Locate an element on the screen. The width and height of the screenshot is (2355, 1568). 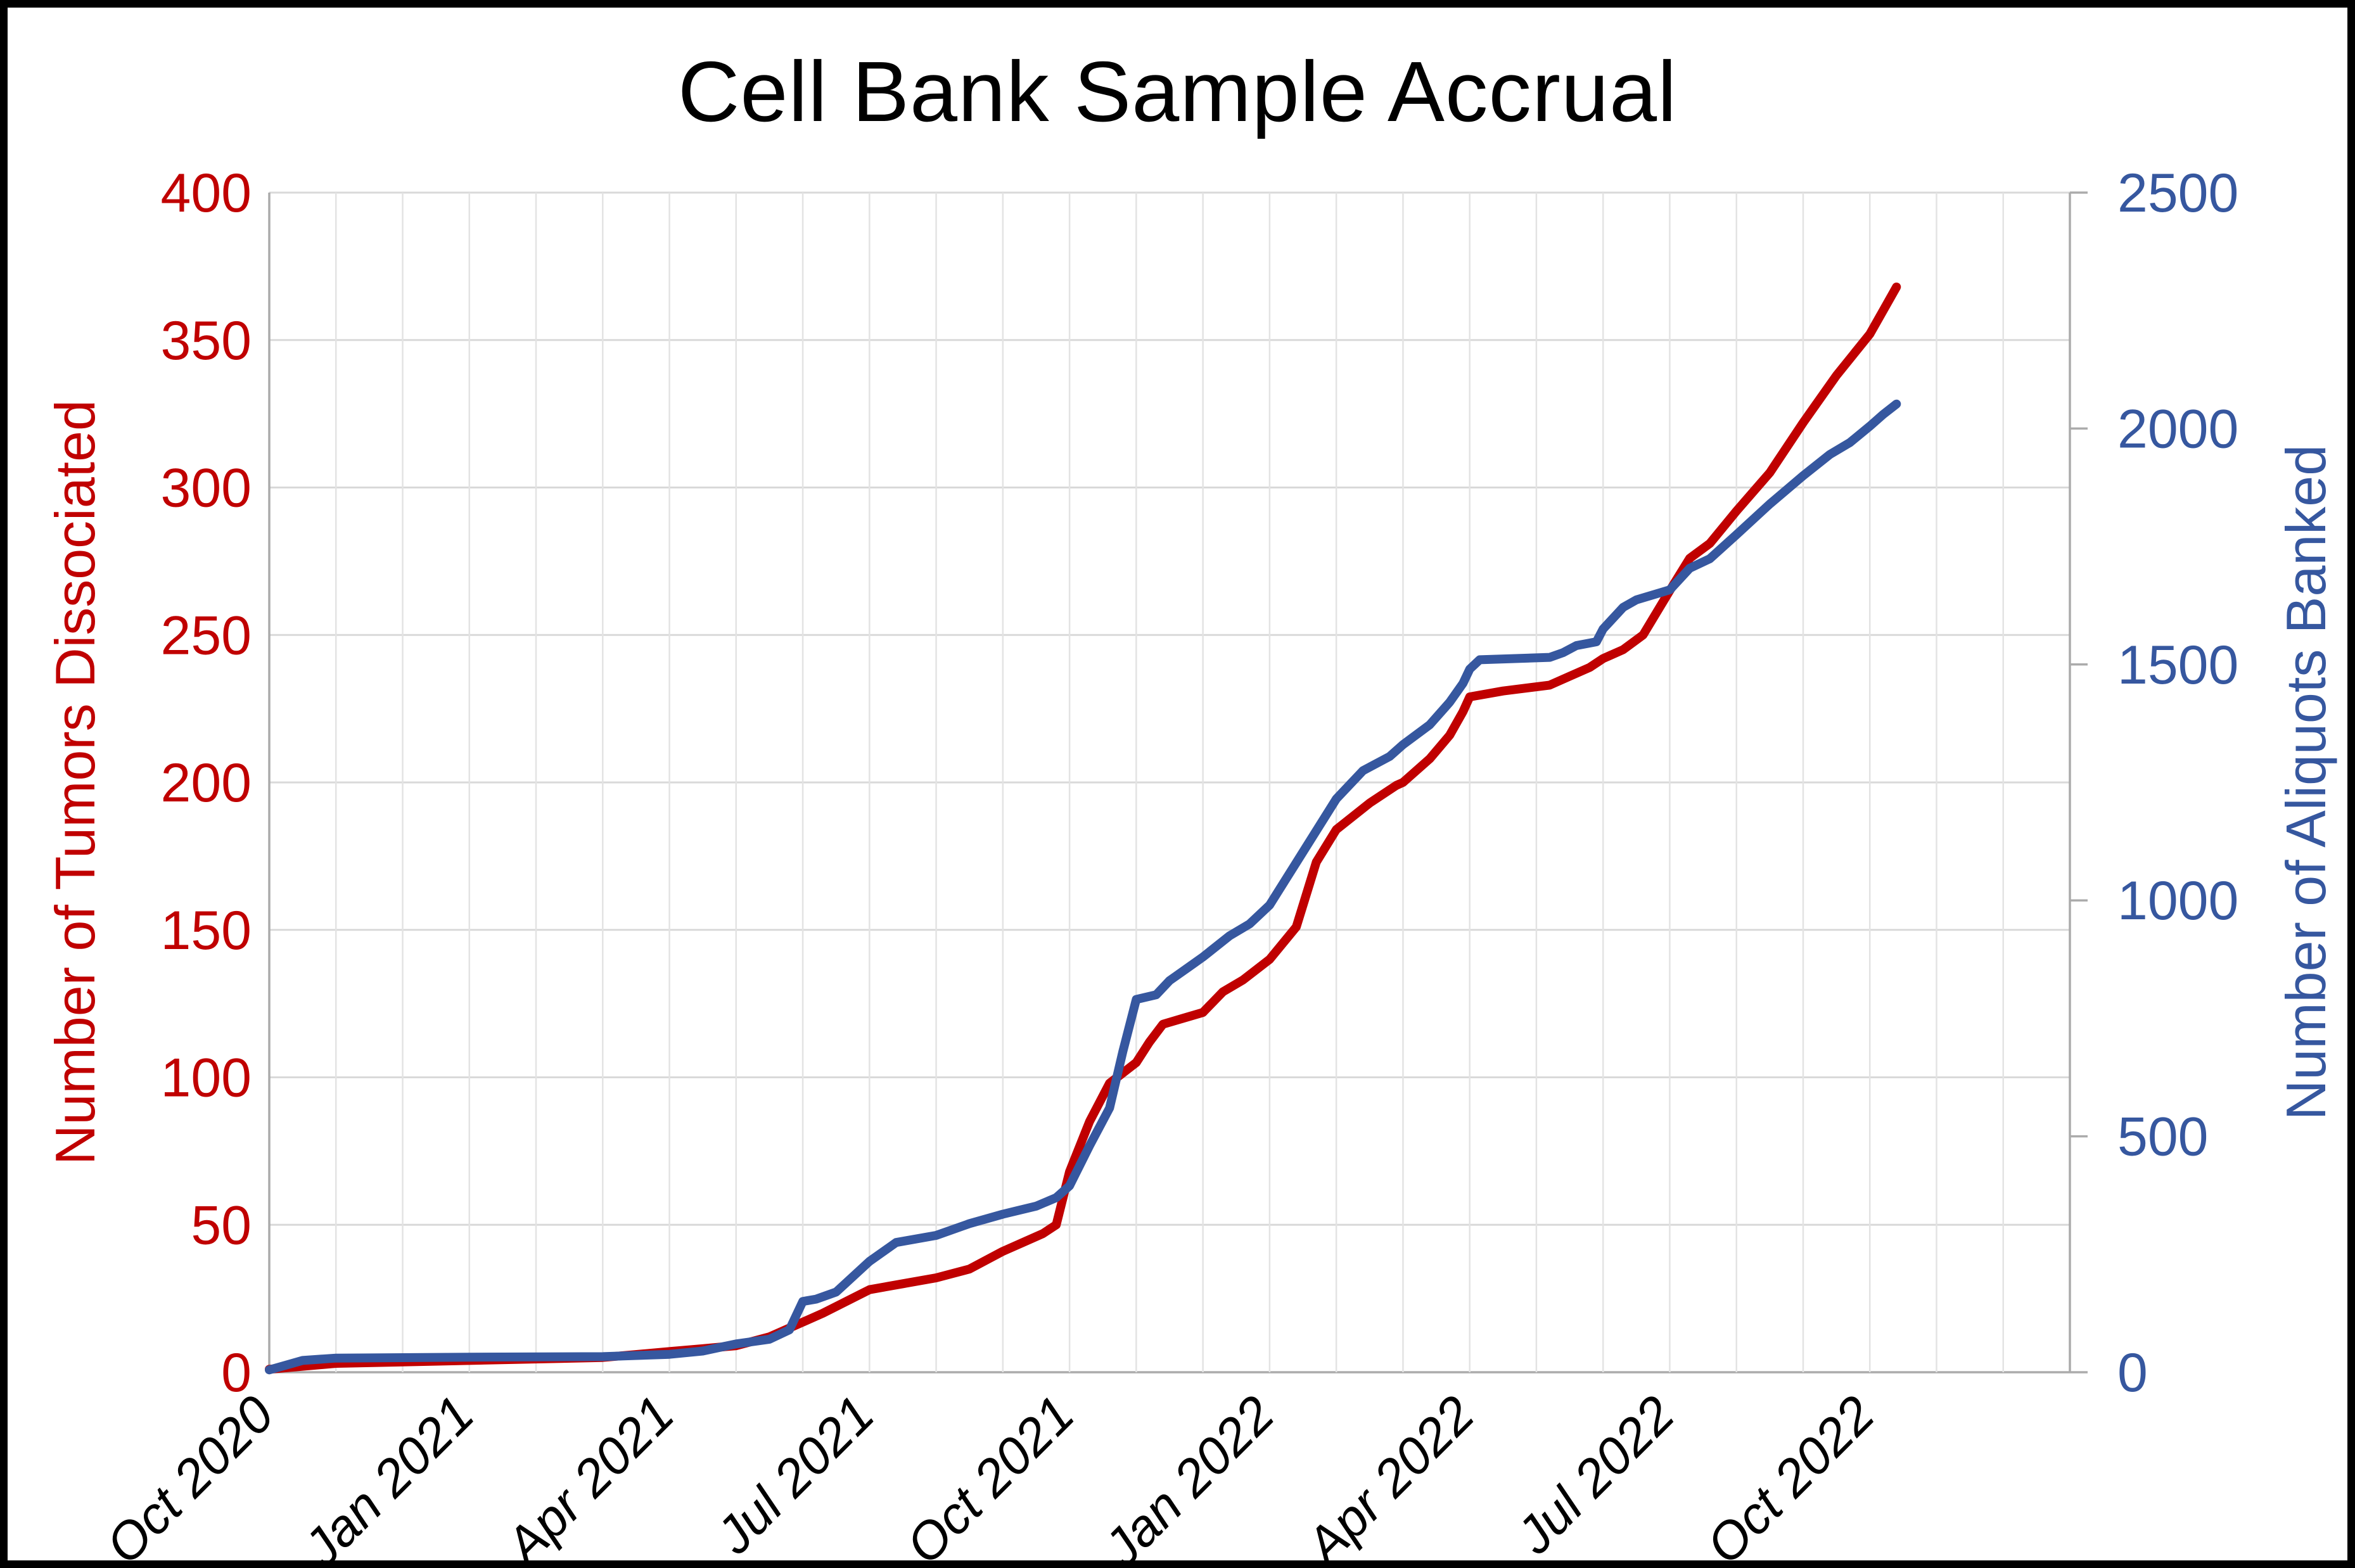
left-tick-label: 50 is located at coordinates (221, 1225).